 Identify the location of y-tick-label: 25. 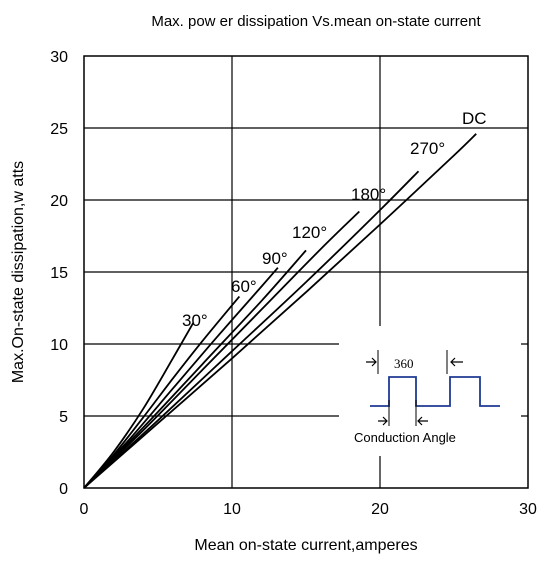
(59, 129).